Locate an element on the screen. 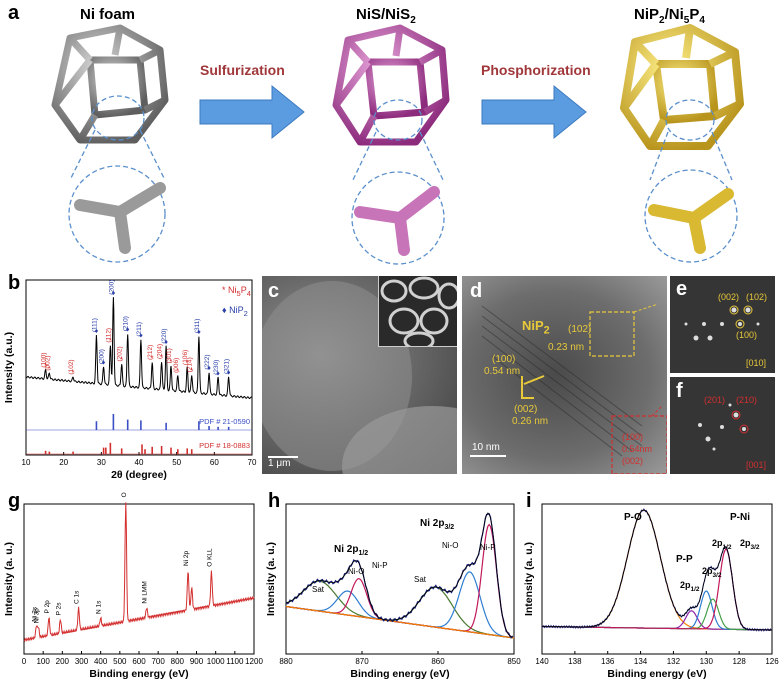 The width and height of the screenshot is (779, 696). label-pp: P-P is located at coordinates (684, 559).